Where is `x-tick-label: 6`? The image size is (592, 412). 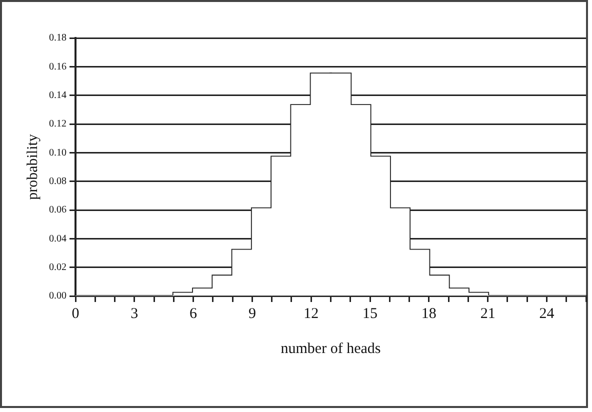
x-tick-label: 6 is located at coordinates (194, 314).